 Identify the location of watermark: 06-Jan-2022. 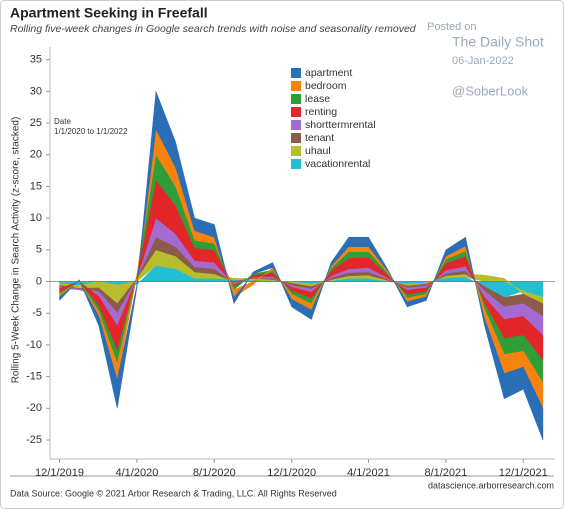
(483, 61).